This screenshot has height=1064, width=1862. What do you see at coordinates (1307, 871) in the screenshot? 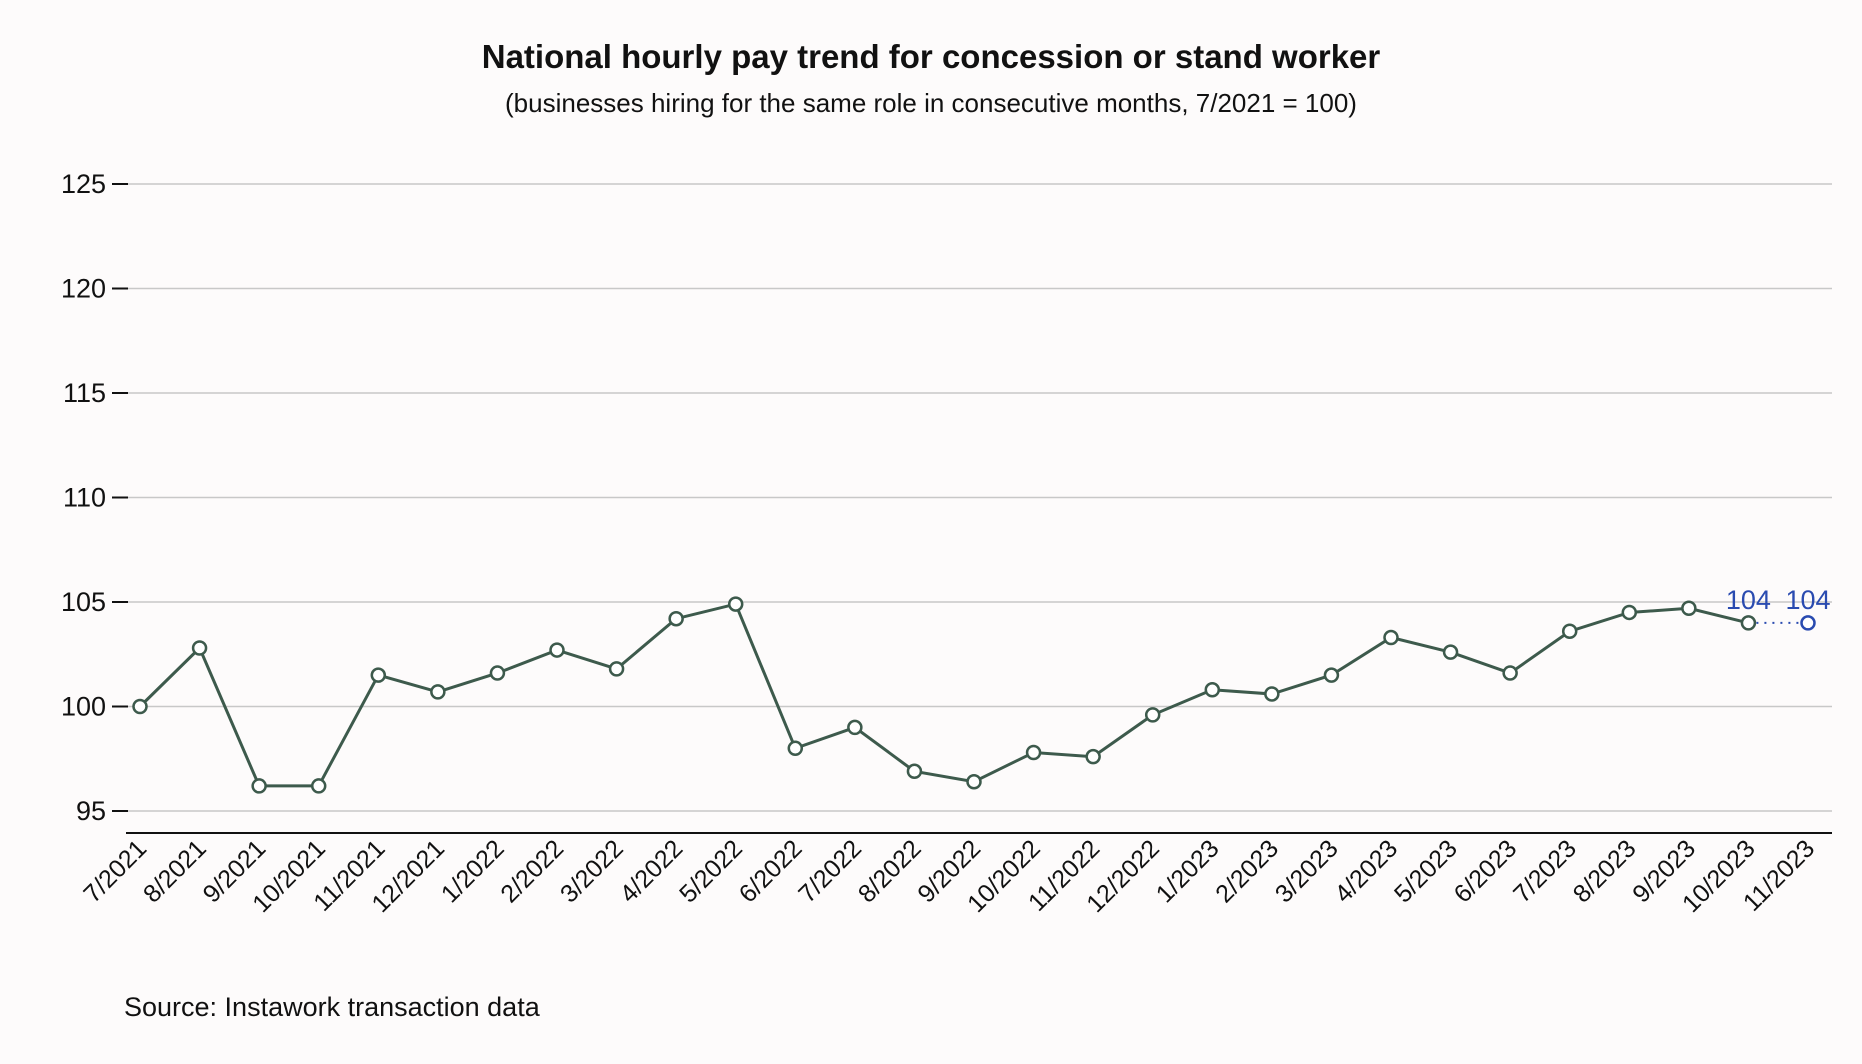
I see `x-tick-label-3-2023: 3/2023` at bounding box center [1307, 871].